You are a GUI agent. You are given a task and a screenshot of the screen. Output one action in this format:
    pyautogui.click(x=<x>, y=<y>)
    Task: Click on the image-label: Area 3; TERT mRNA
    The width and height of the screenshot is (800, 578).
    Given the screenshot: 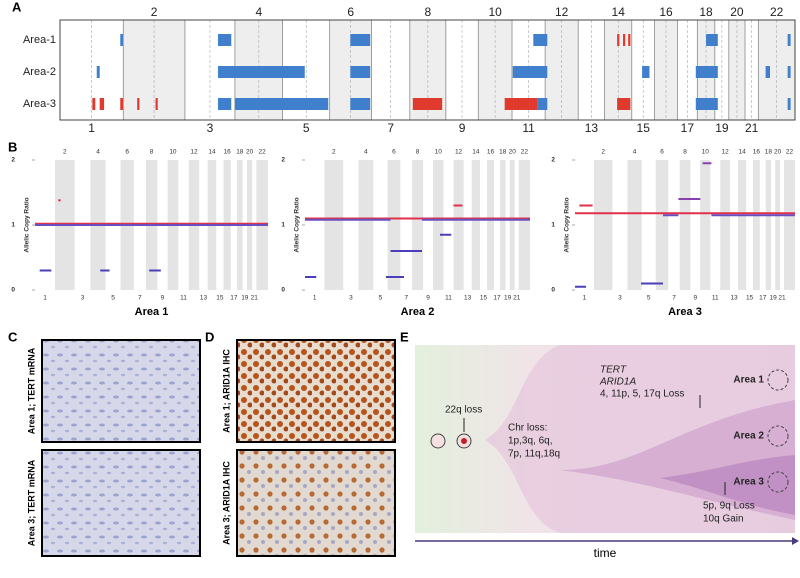 What is the action you would take?
    pyautogui.click(x=31, y=502)
    